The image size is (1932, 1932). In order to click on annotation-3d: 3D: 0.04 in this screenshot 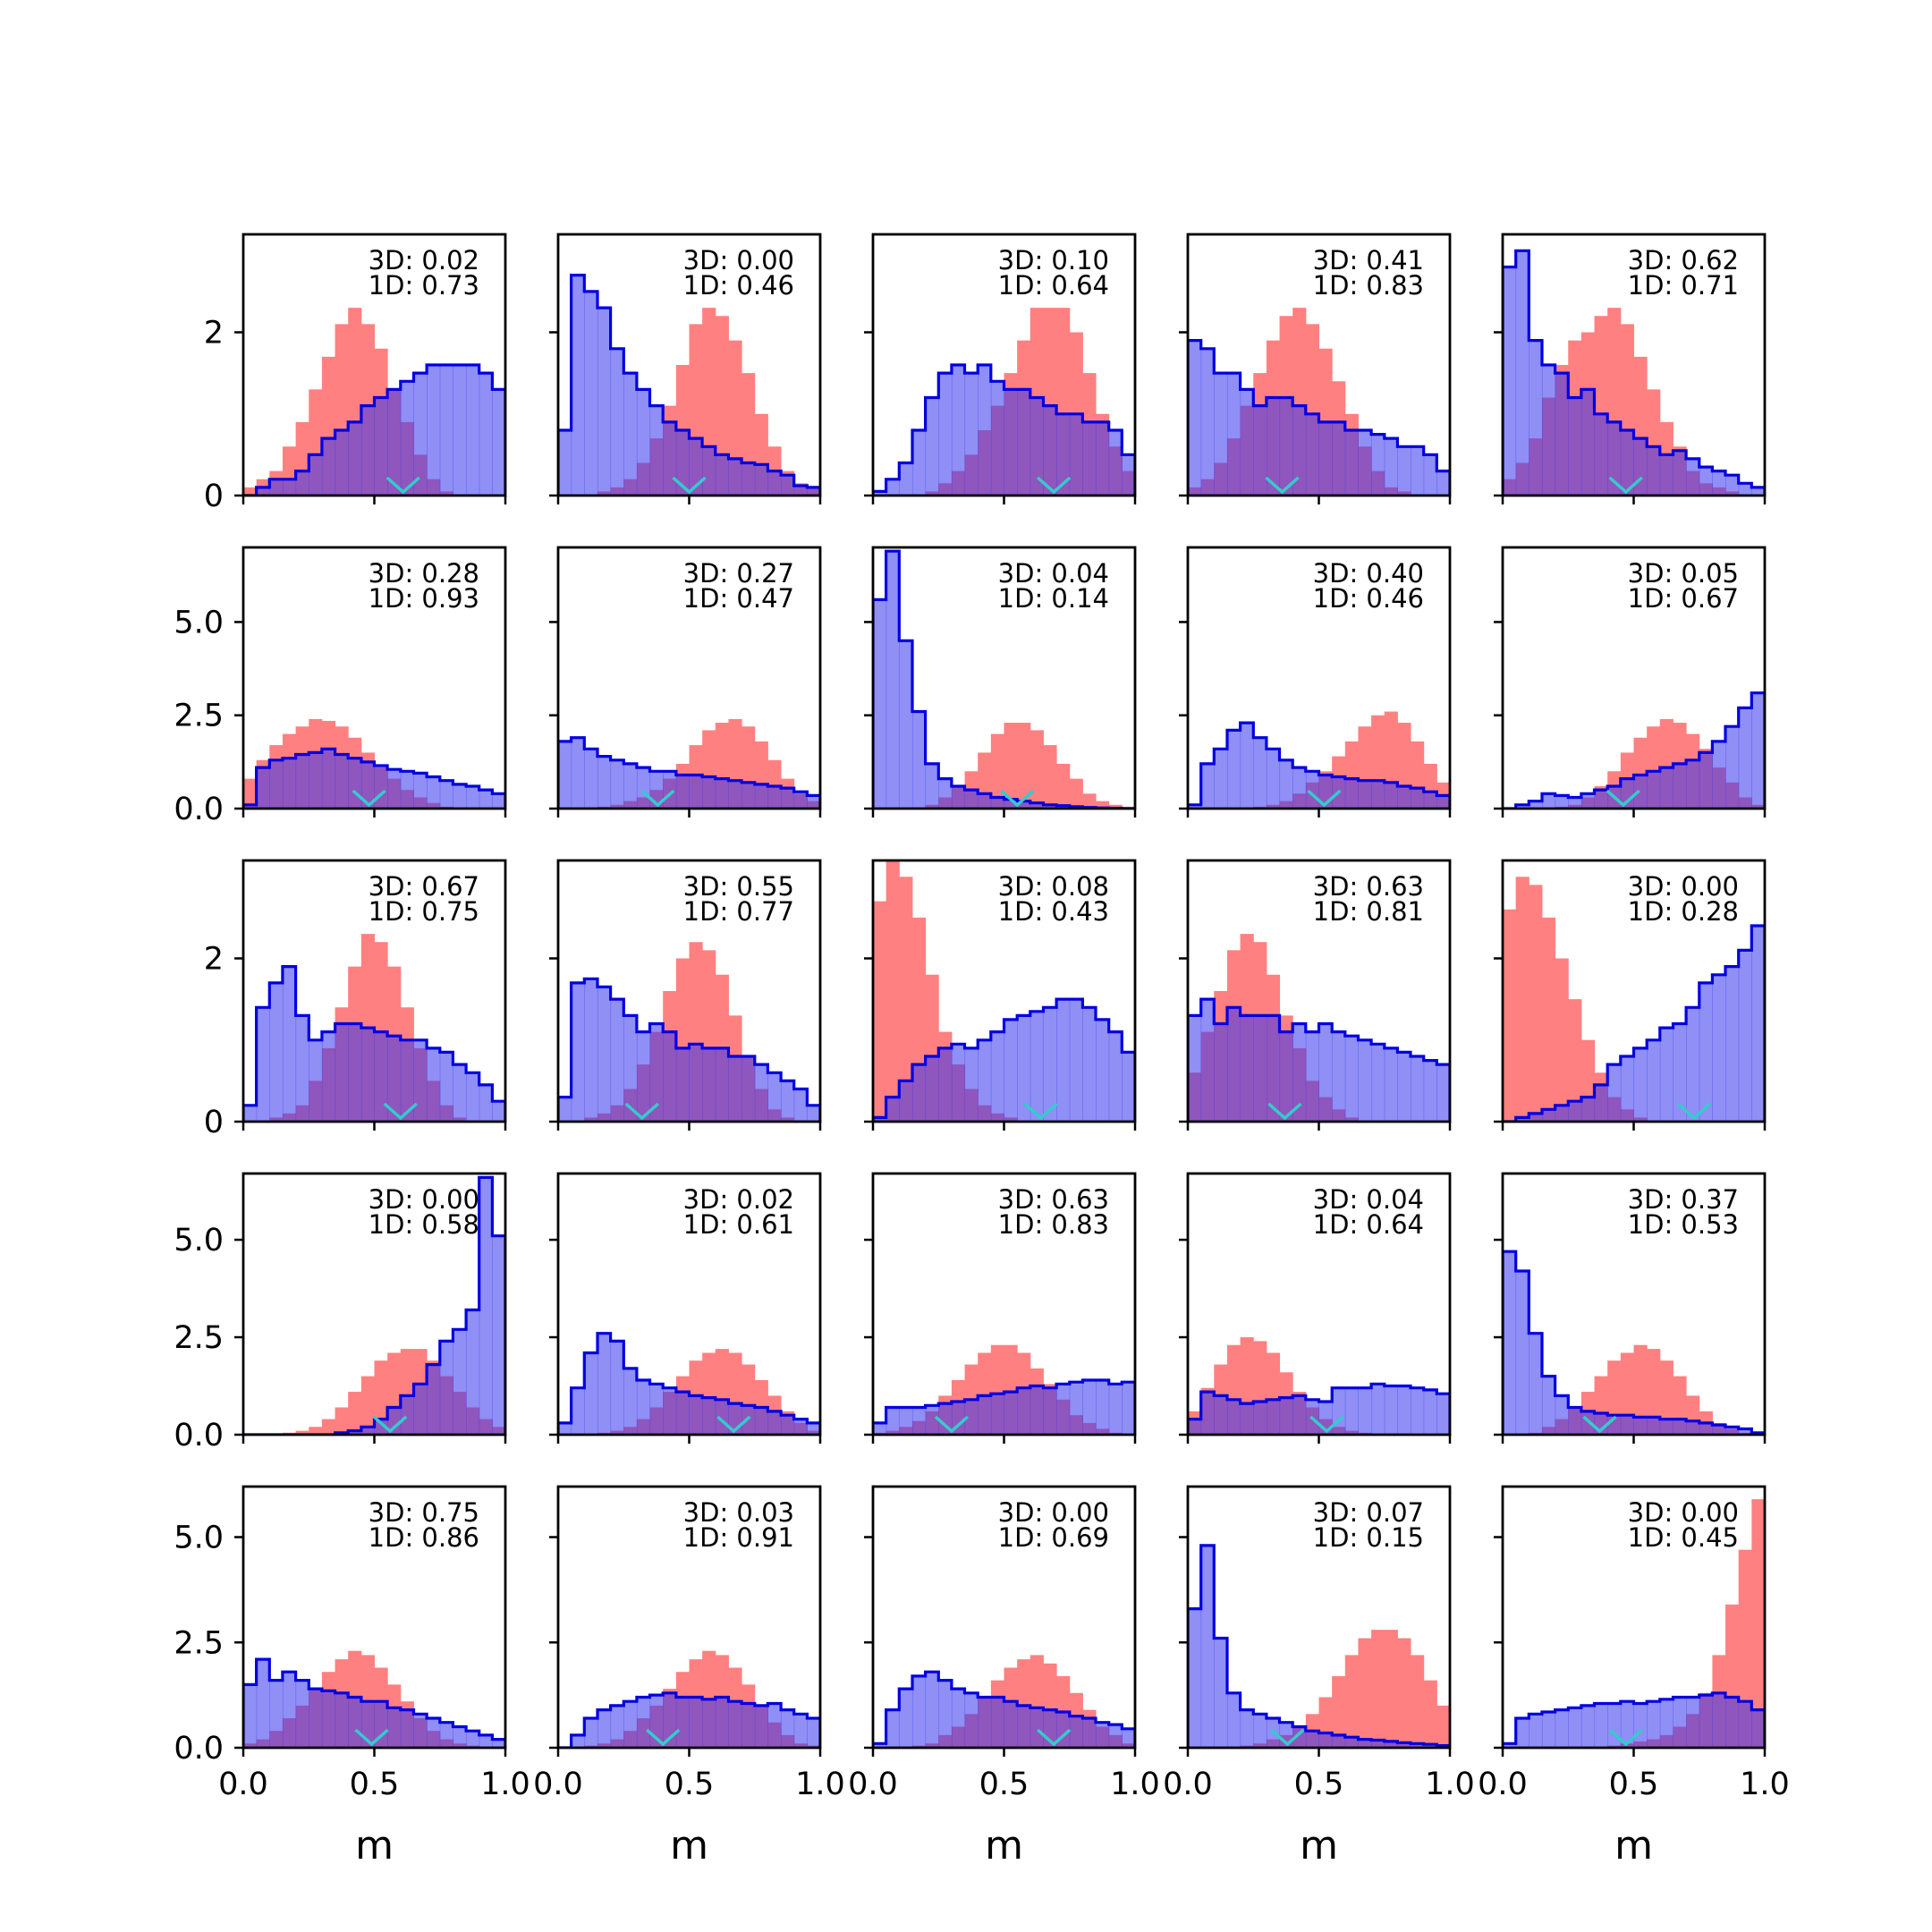, I will do `click(1368, 1199)`.